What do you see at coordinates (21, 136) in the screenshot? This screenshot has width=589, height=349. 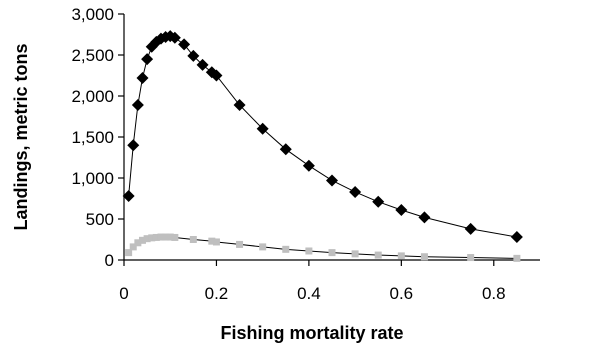 I see `y-axis-title: Landings, metric tons` at bounding box center [21, 136].